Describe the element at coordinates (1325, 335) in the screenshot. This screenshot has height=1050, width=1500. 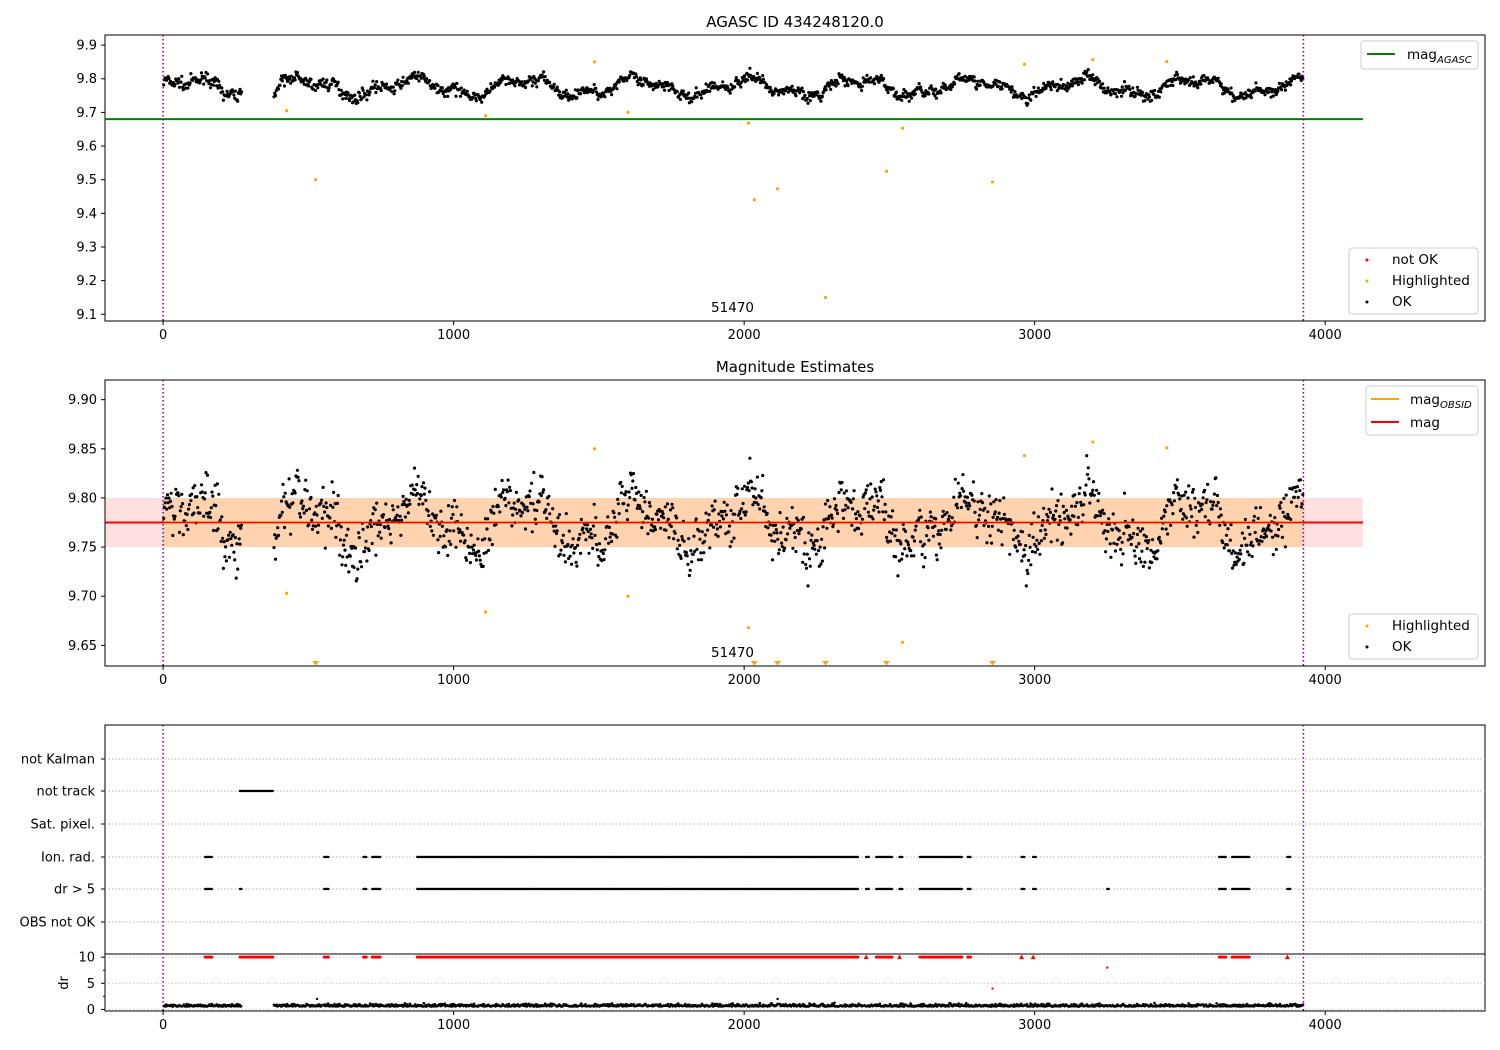
I see `x-tick-label: 4000` at that location.